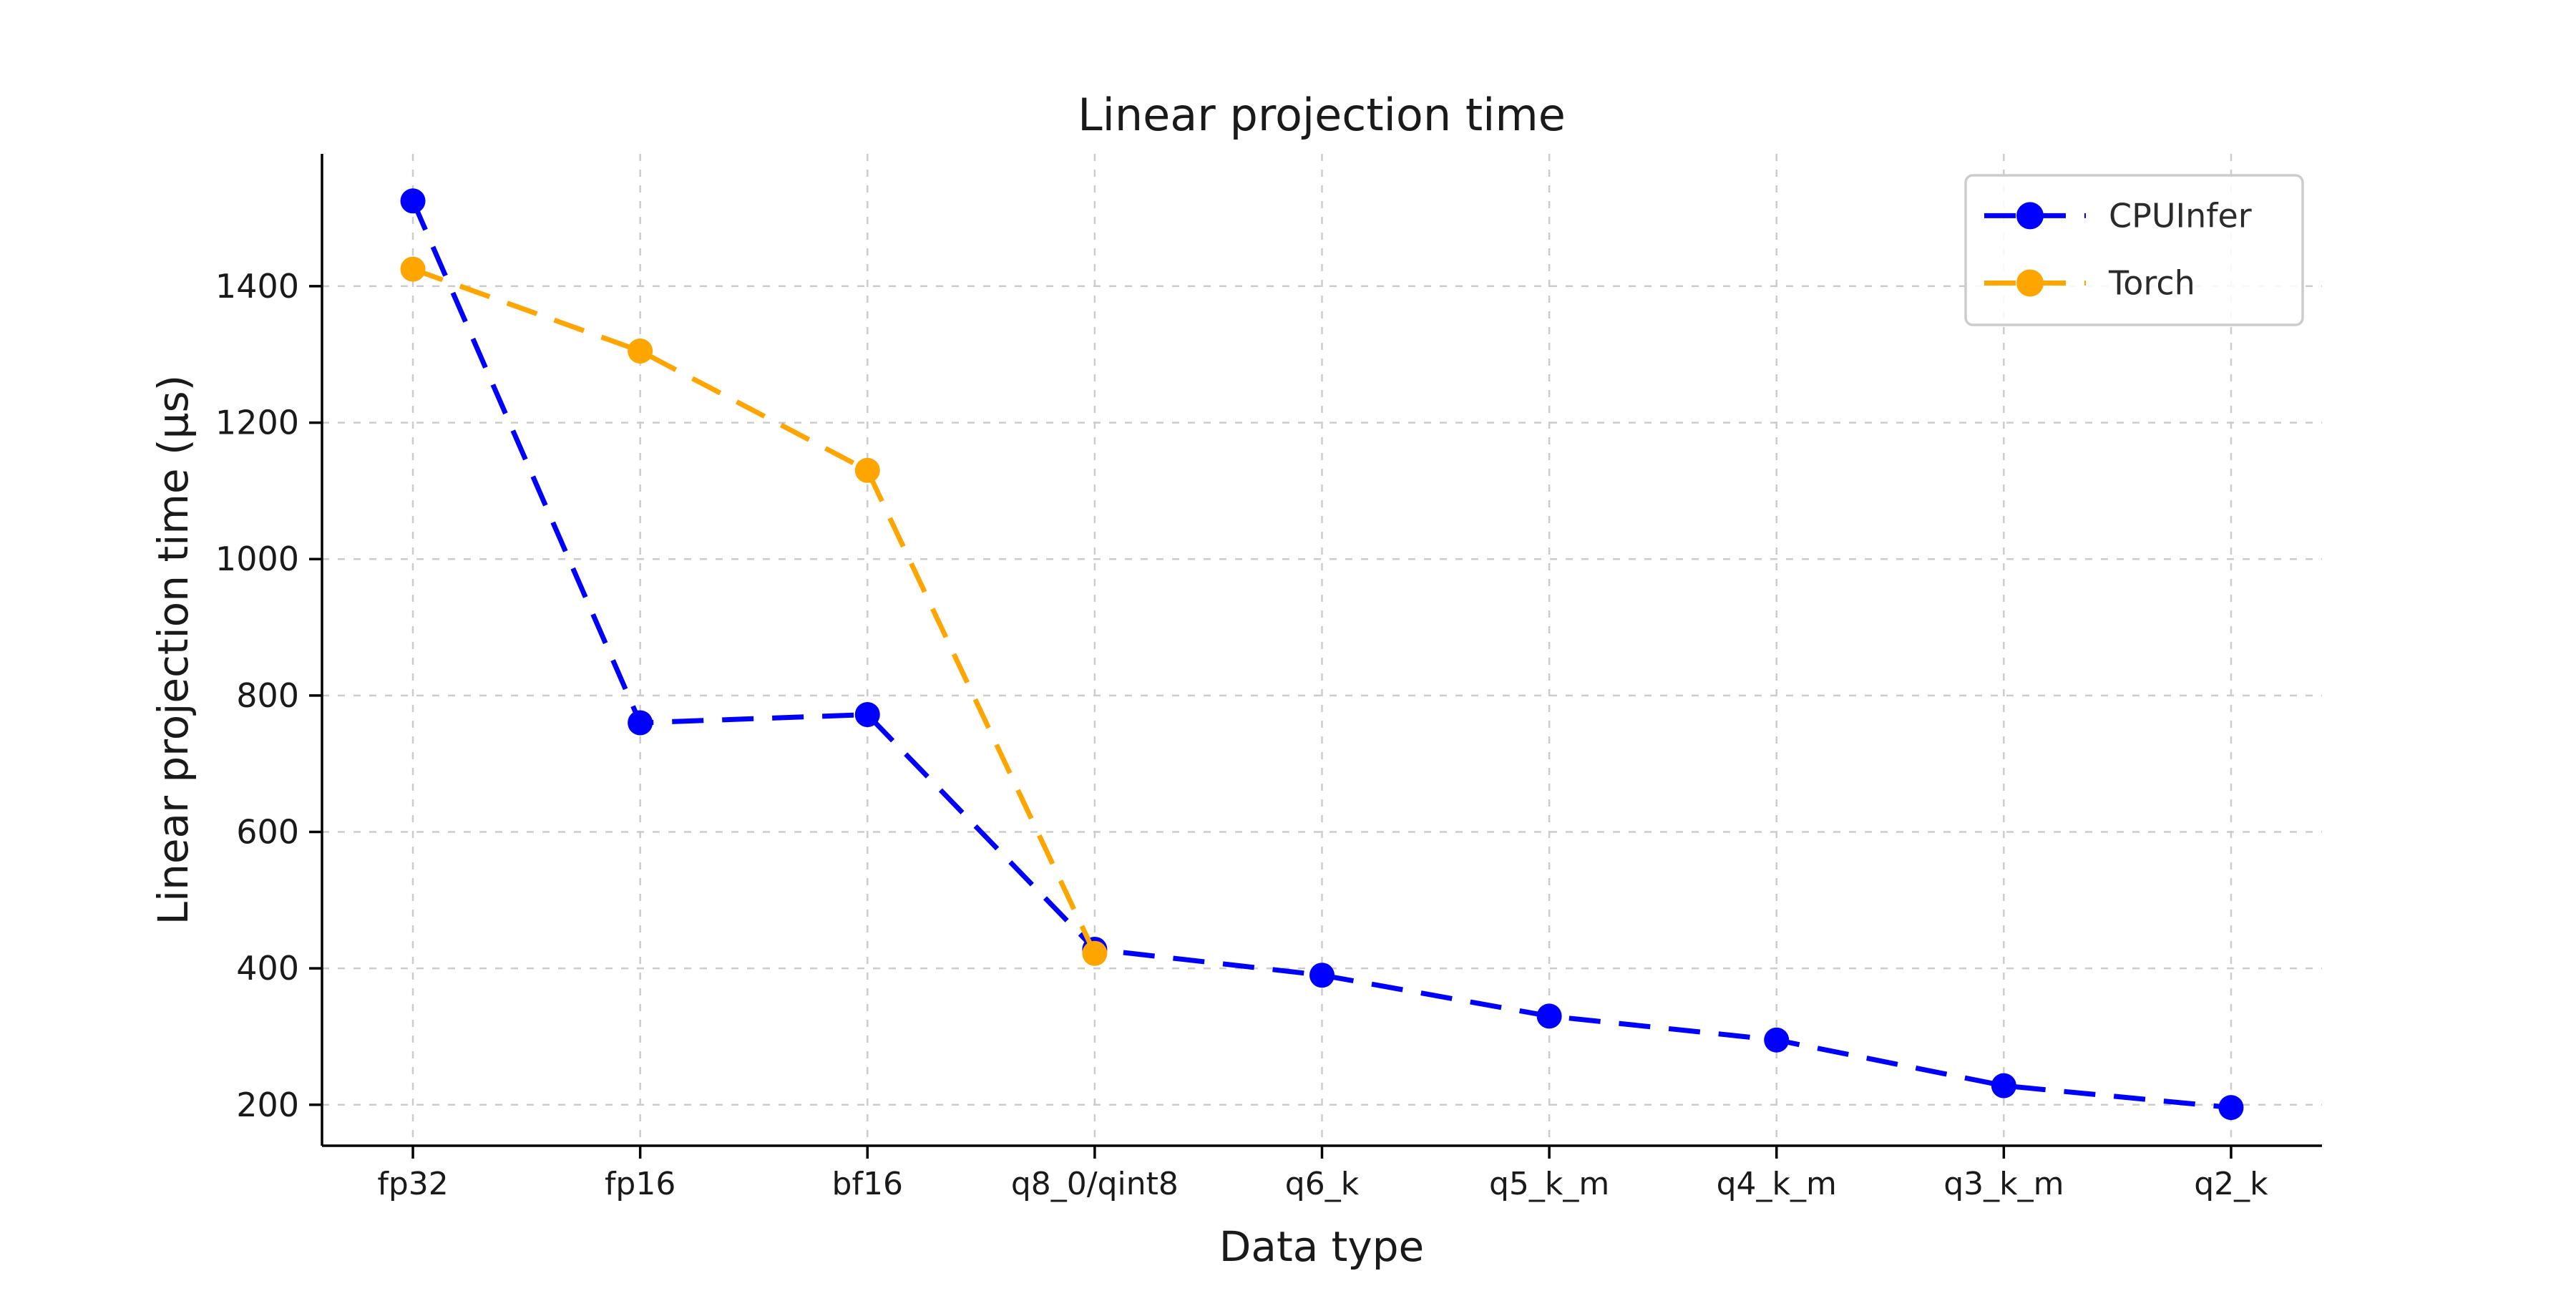  I want to click on y-tick-label: 200, so click(267, 1105).